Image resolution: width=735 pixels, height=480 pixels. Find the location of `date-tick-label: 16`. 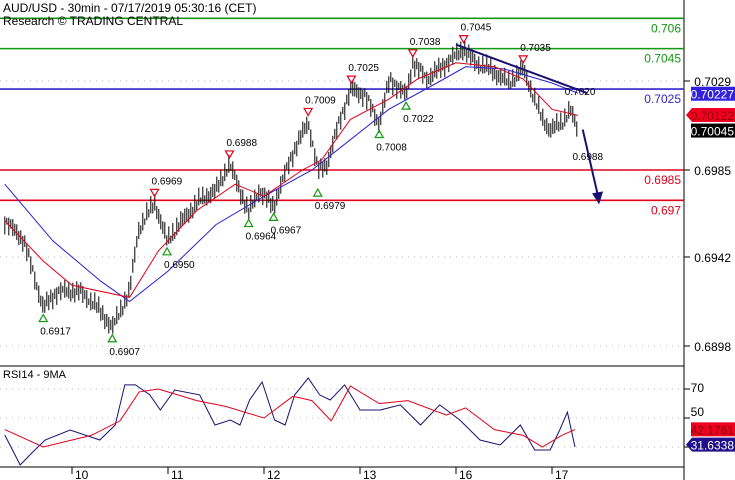

date-tick-label: 16 is located at coordinates (466, 474).